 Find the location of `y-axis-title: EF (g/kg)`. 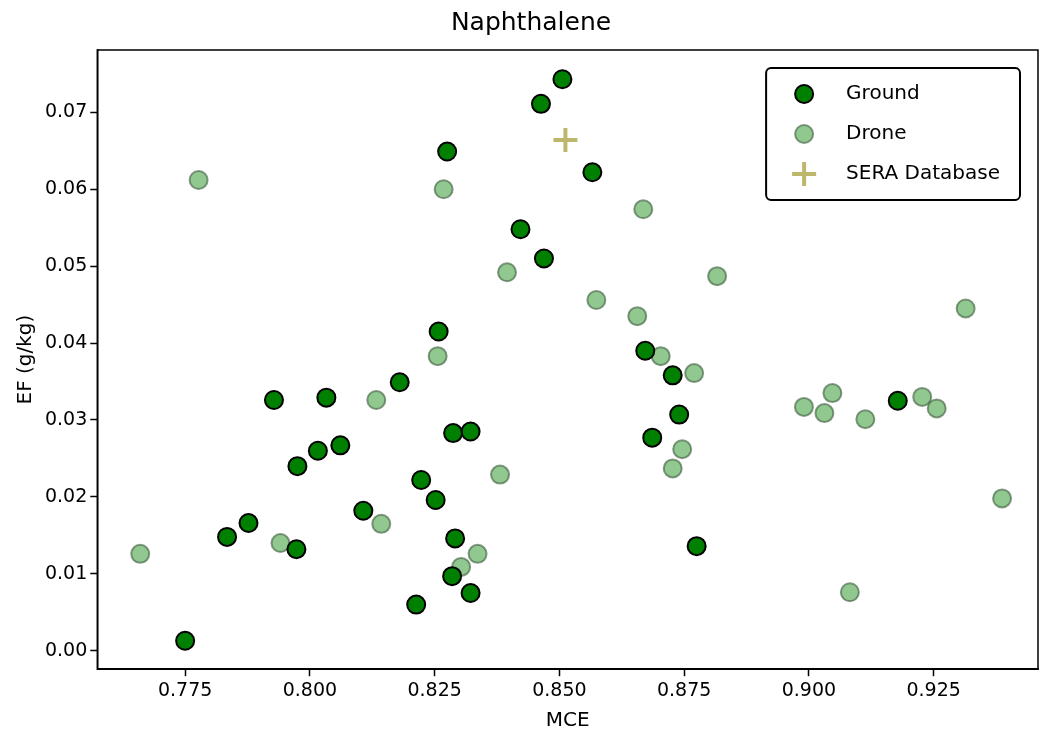

y-axis-title: EF (g/kg) is located at coordinates (24, 359).